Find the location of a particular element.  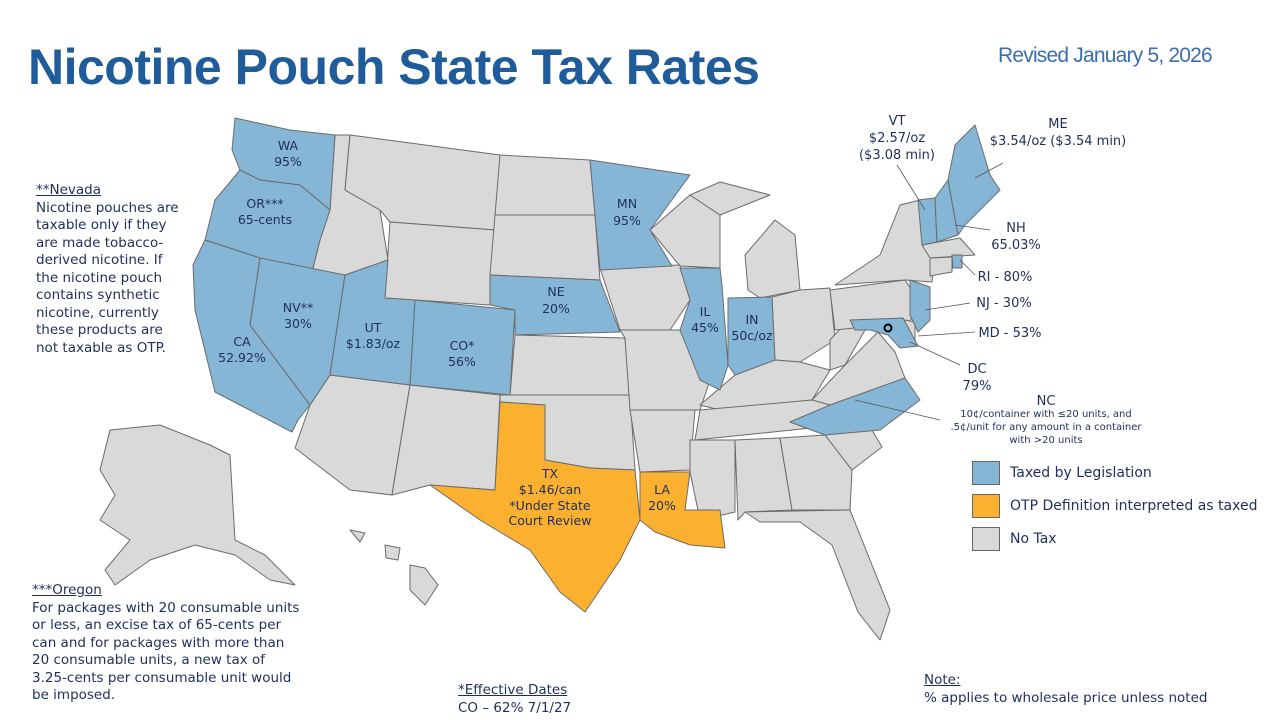

label-me-name: ME is located at coordinates (1057, 124).